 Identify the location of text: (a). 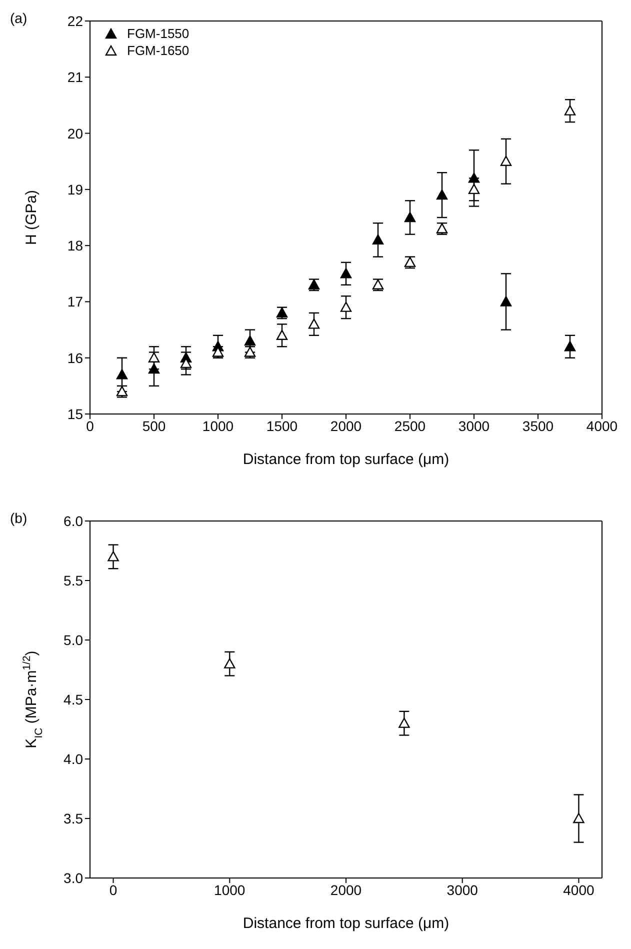
(19, 18).